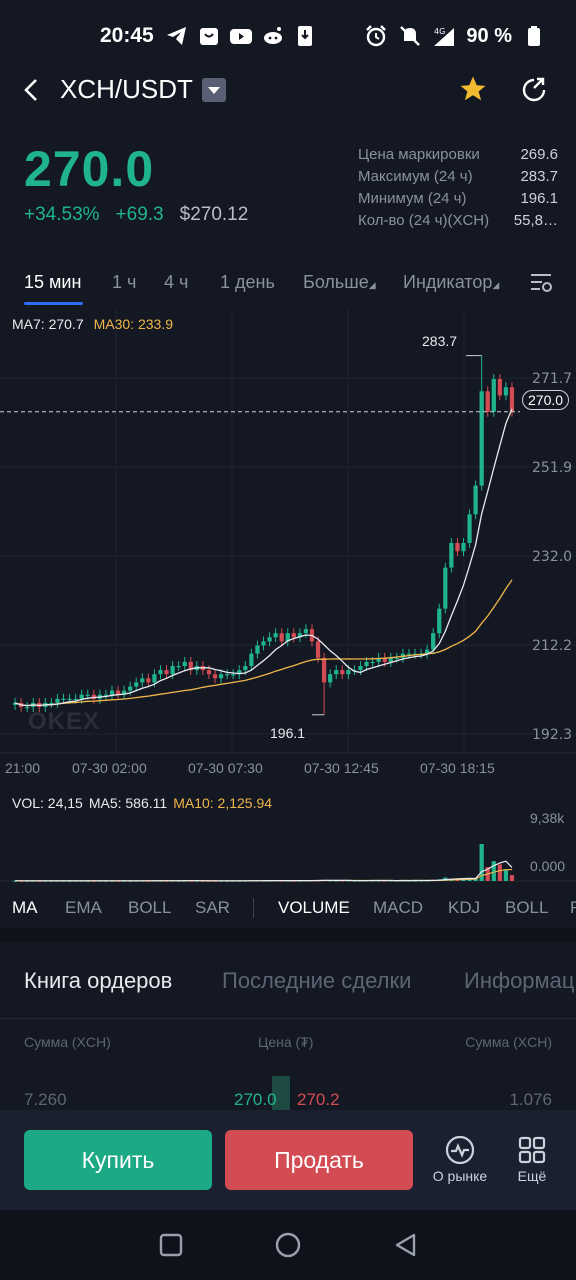 This screenshot has width=576, height=1280. I want to click on status-bar: 20:45 4G 90 %, so click(288, 36).